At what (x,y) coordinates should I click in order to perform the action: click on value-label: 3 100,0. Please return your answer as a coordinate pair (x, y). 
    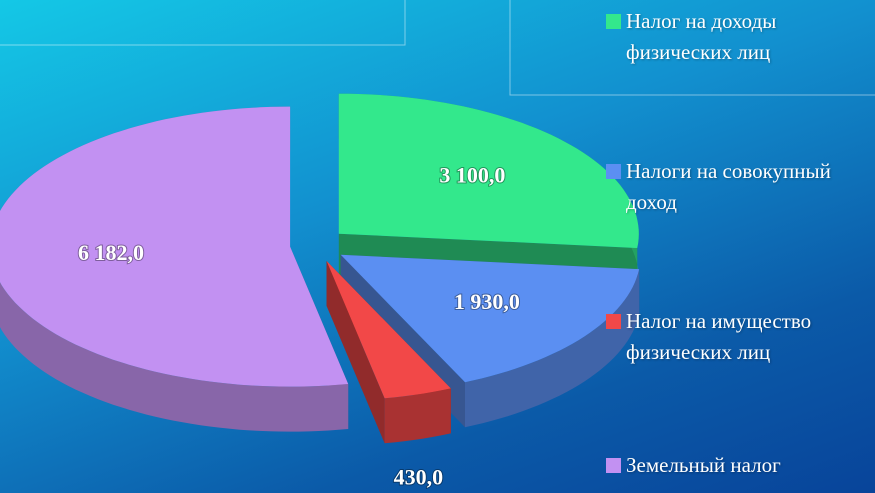
    Looking at the image, I should click on (472, 175).